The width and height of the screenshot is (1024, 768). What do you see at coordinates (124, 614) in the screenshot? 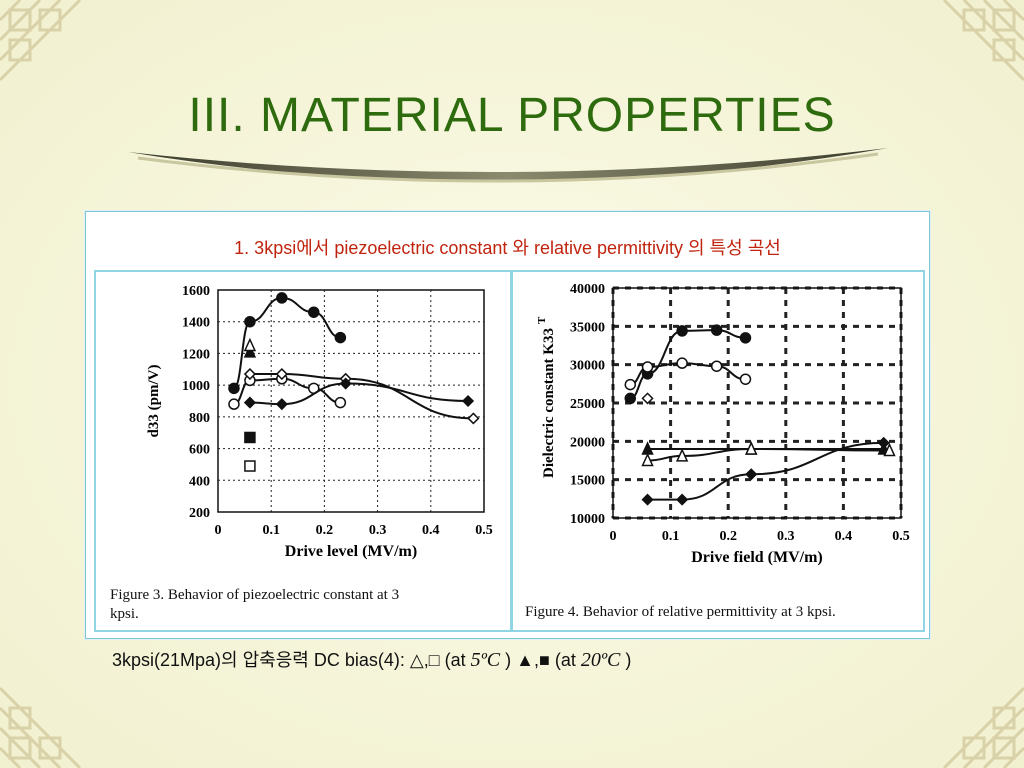
I see `figure-3-caption-line2: kpsi.` at bounding box center [124, 614].